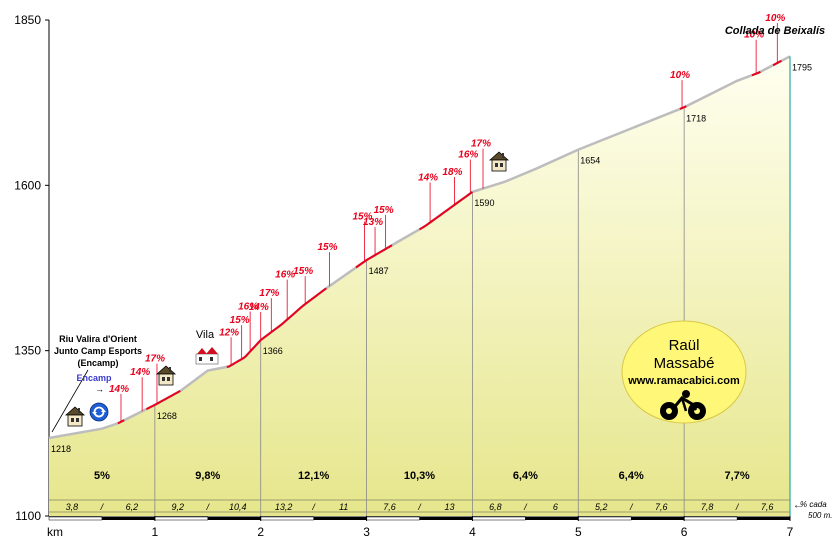 This screenshot has width=840, height=550. I want to click on segment-gradient-label: 7,7%, so click(737, 476).